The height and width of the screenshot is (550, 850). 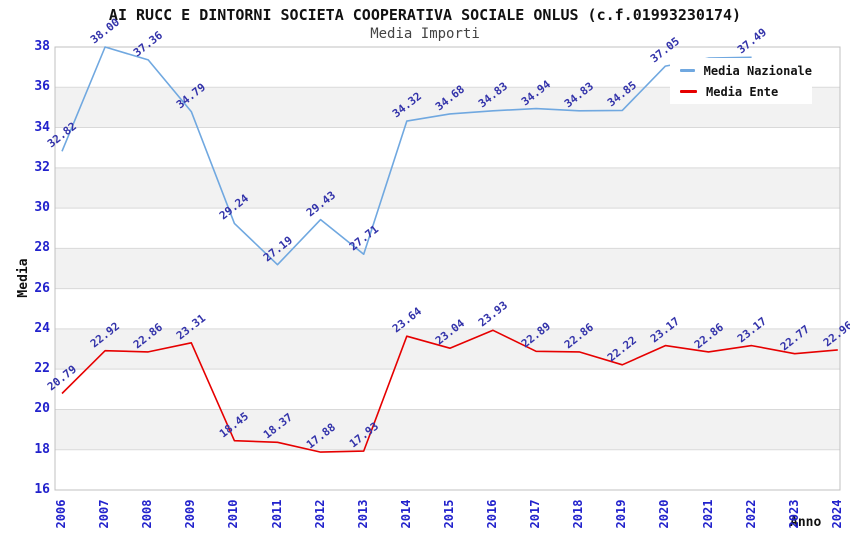 I want to click on chart-subtitle: Media Importi, so click(x=425, y=34).